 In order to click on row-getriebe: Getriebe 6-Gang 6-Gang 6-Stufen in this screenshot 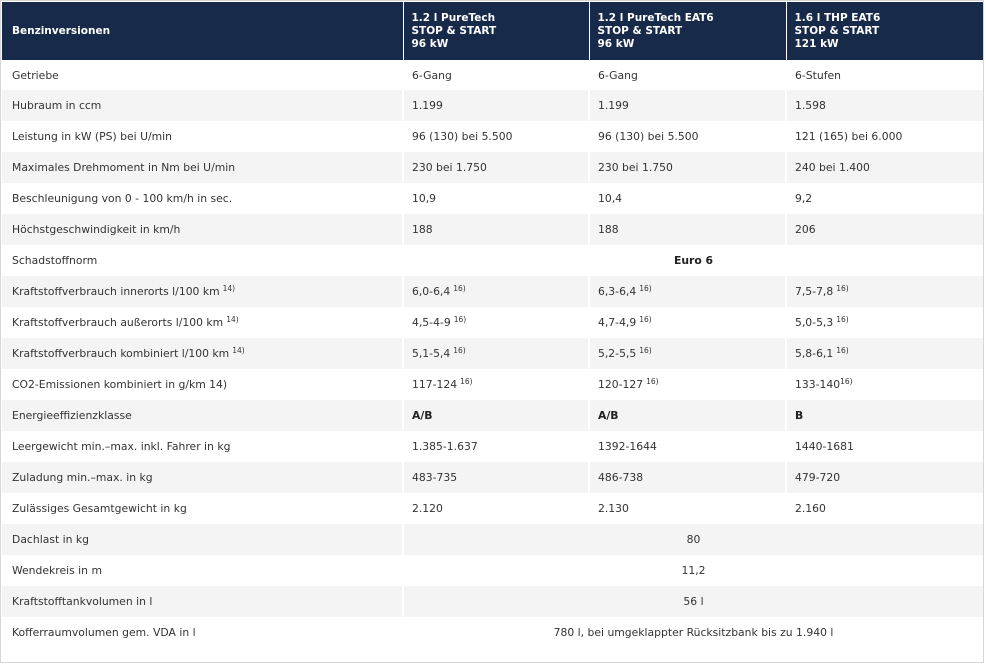, I will do `click(492, 75)`.